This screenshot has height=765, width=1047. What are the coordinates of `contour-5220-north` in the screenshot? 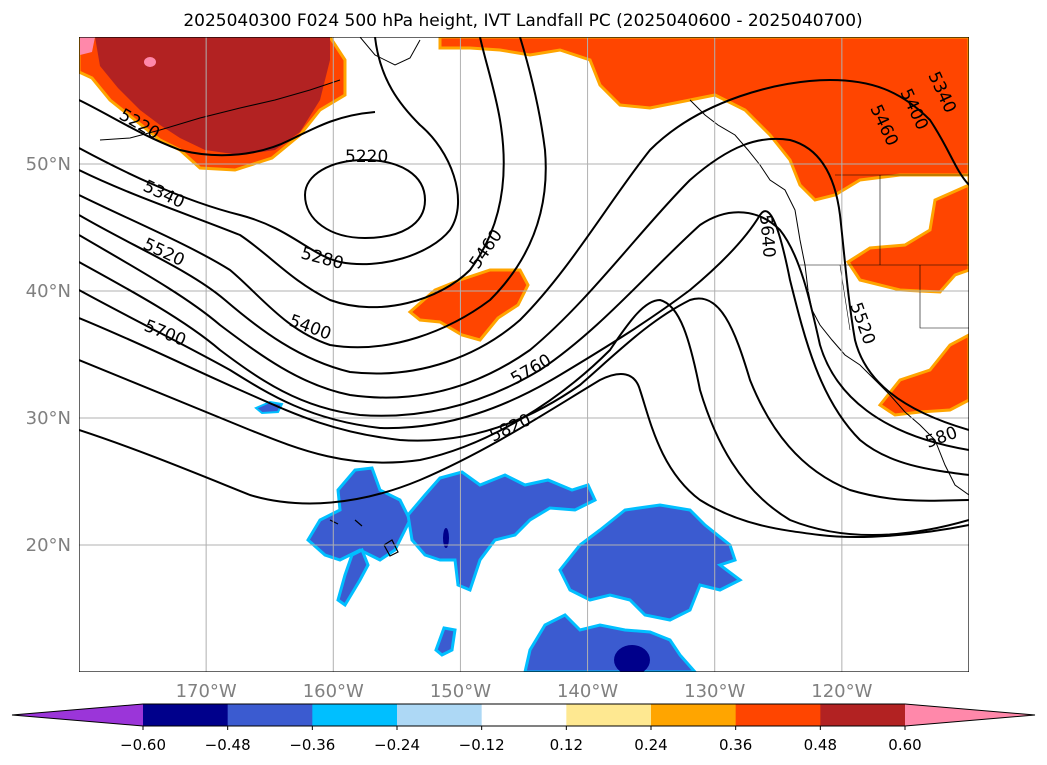 It's located at (227, 128).